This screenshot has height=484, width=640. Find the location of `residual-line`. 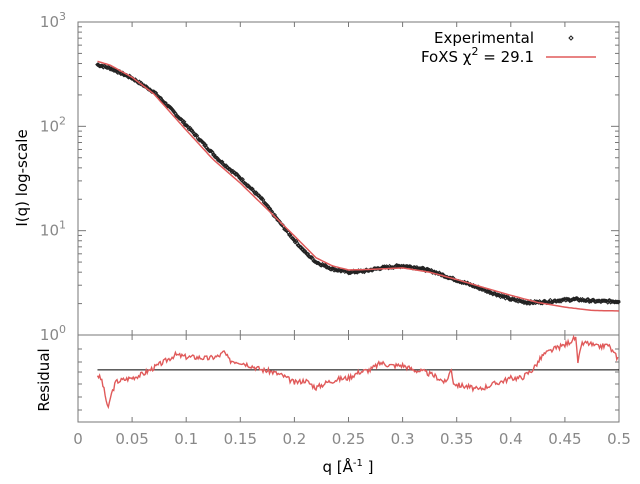

residual-line is located at coordinates (357, 372).